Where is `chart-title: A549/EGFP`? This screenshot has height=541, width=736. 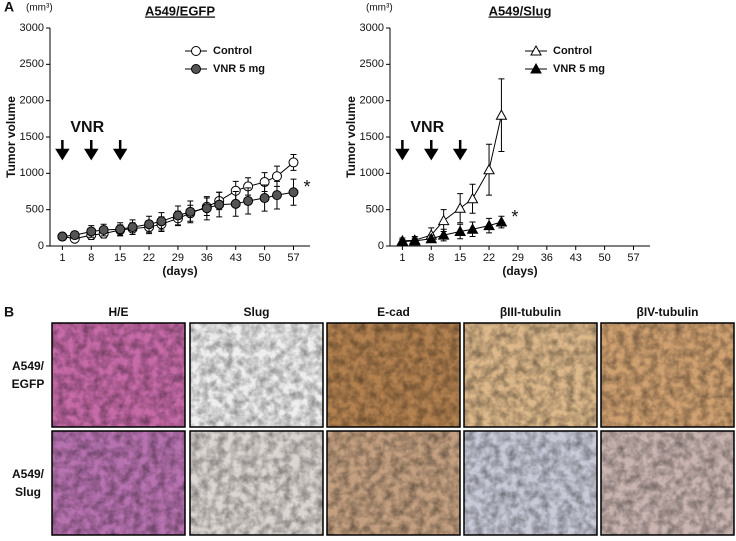
chart-title: A549/EGFP is located at coordinates (180, 10).